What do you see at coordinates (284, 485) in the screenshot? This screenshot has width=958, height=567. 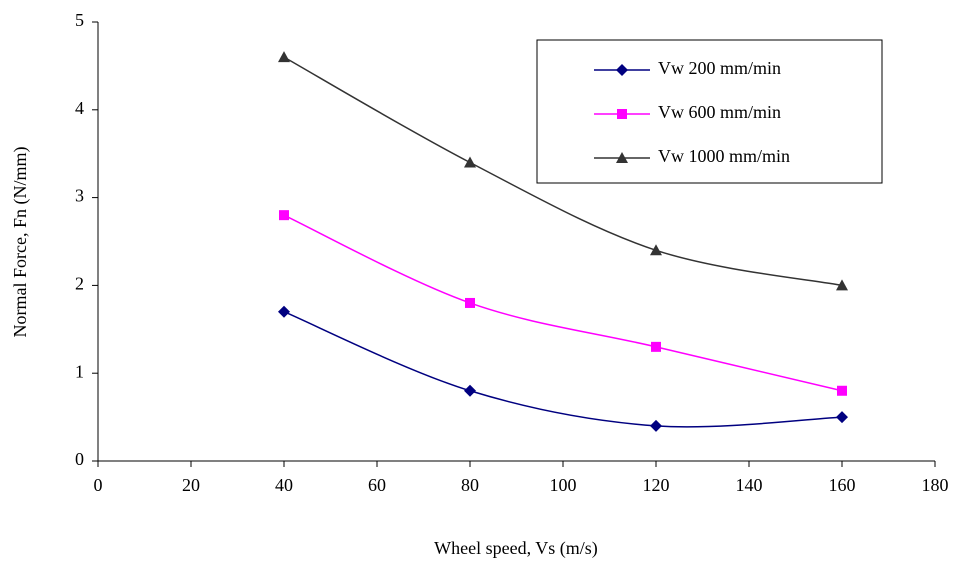 I see `x-tick-label: 40` at bounding box center [284, 485].